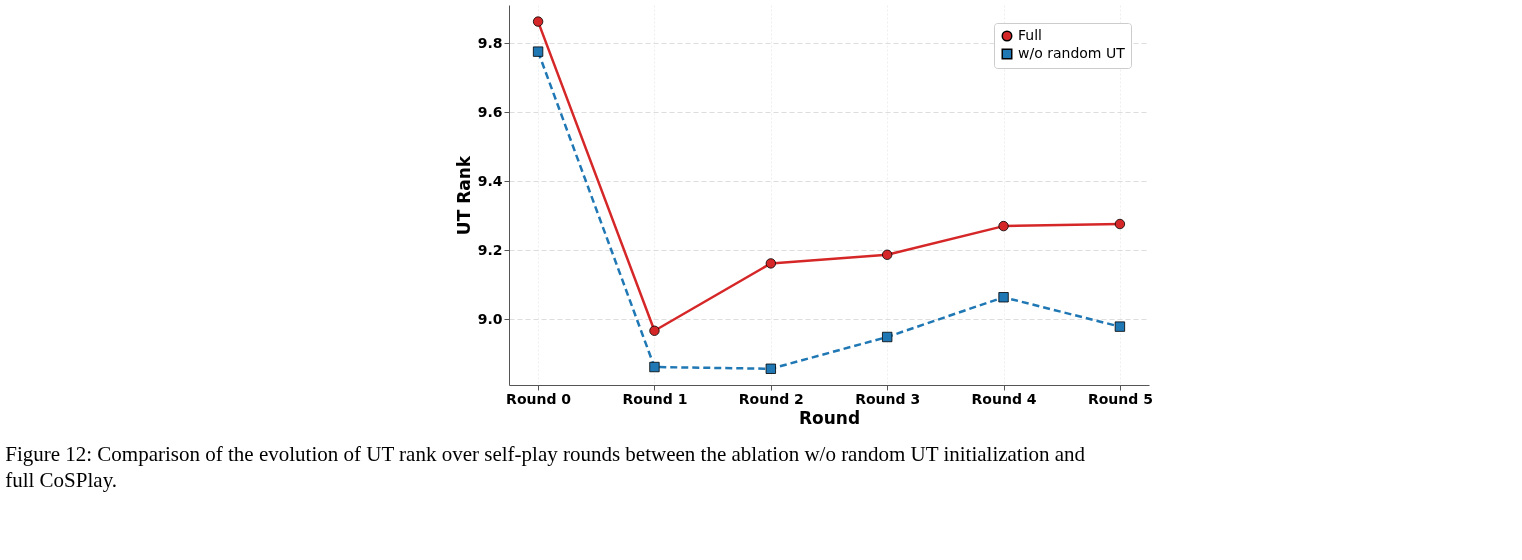 This screenshot has width=1522, height=560. What do you see at coordinates (490, 42) in the screenshot?
I see `y-tick-label: 9.8` at bounding box center [490, 42].